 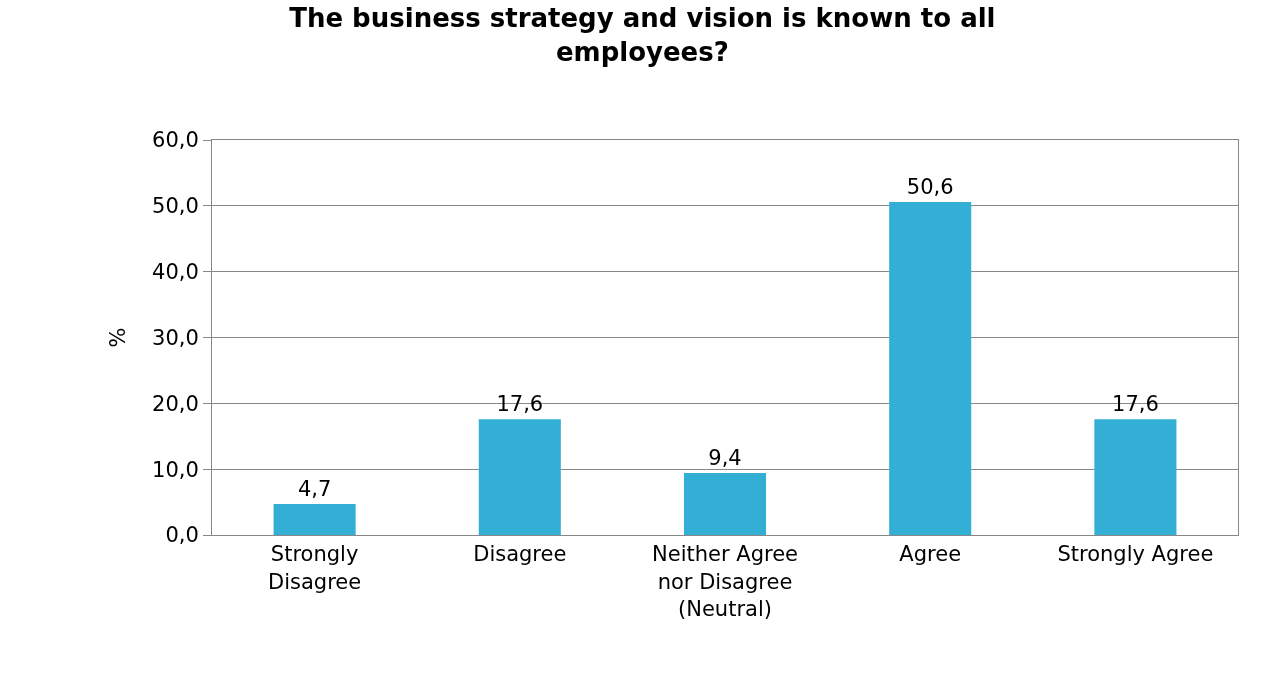 What do you see at coordinates (315, 568) in the screenshot?
I see `x-tick-label: Strongly Disagree` at bounding box center [315, 568].